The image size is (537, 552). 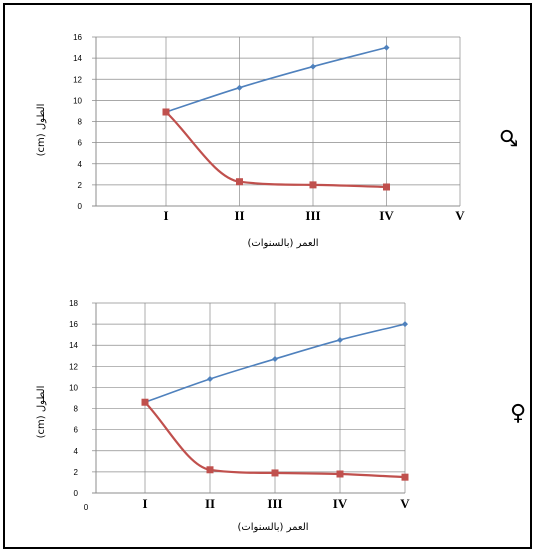 I want to click on chart-1-lines, so click(x=276, y=117).